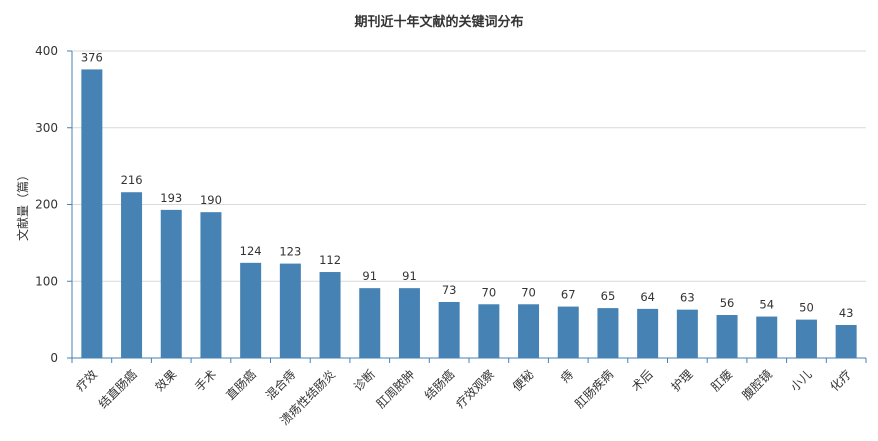  I want to click on y-tick-label: 100, so click(46, 281).